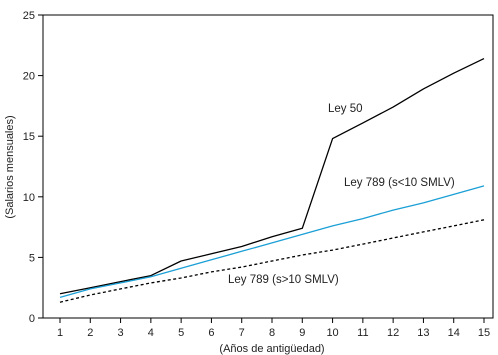  Describe the element at coordinates (423, 333) in the screenshot. I see `x-tick-label: 13` at that location.